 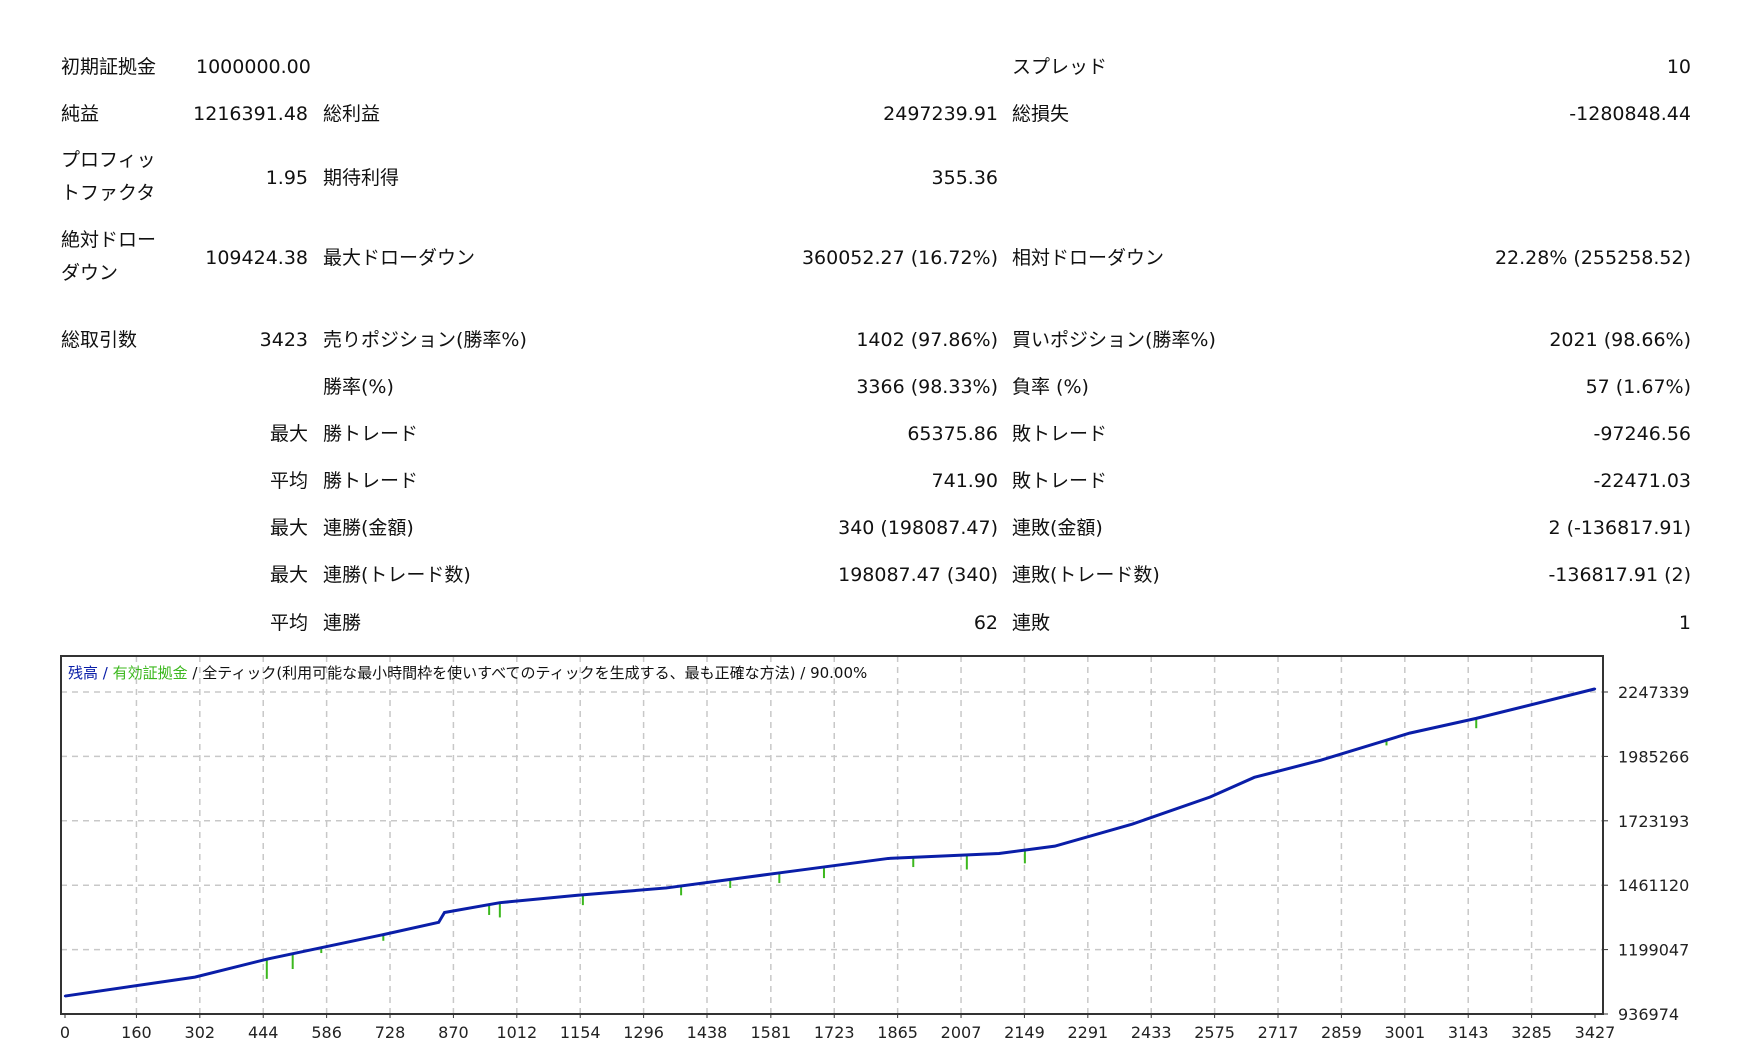 What do you see at coordinates (109, 67) in the screenshot?
I see `initial-deposit-label: 初期証拠金` at bounding box center [109, 67].